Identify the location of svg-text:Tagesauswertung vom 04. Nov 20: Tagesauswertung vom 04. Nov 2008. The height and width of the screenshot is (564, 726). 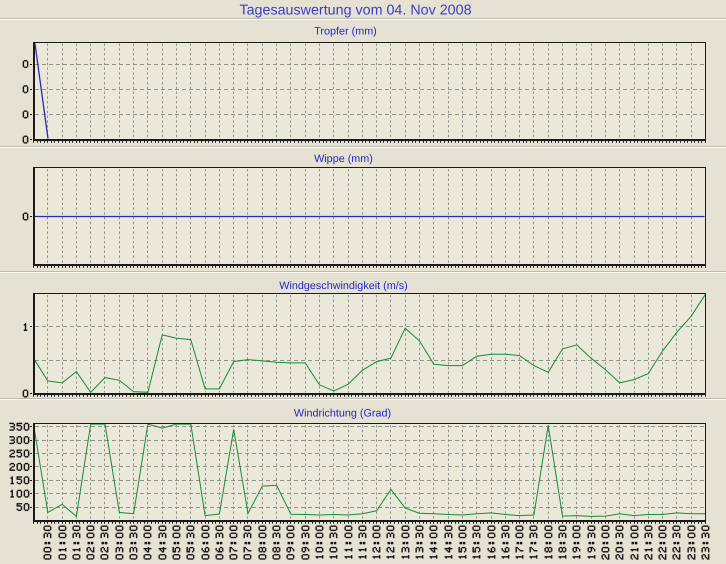
(355, 10).